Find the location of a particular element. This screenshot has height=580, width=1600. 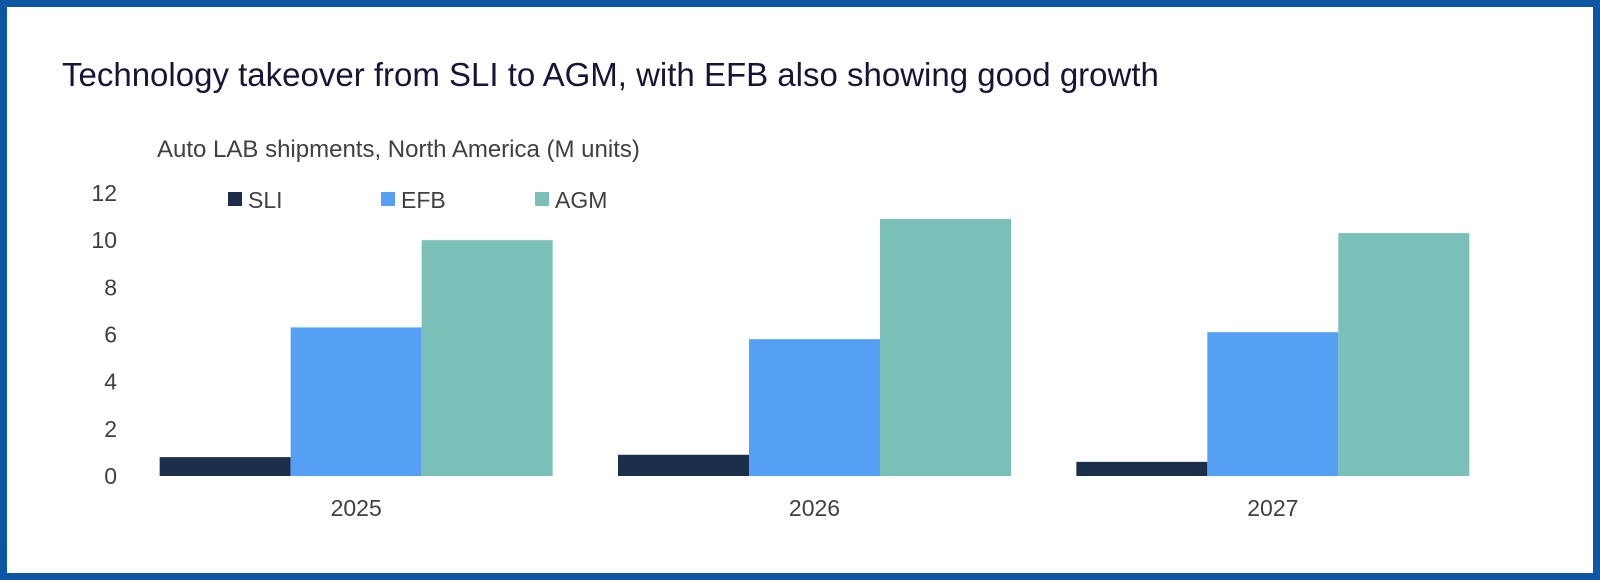

x-tick-label: 2026 is located at coordinates (814, 508).